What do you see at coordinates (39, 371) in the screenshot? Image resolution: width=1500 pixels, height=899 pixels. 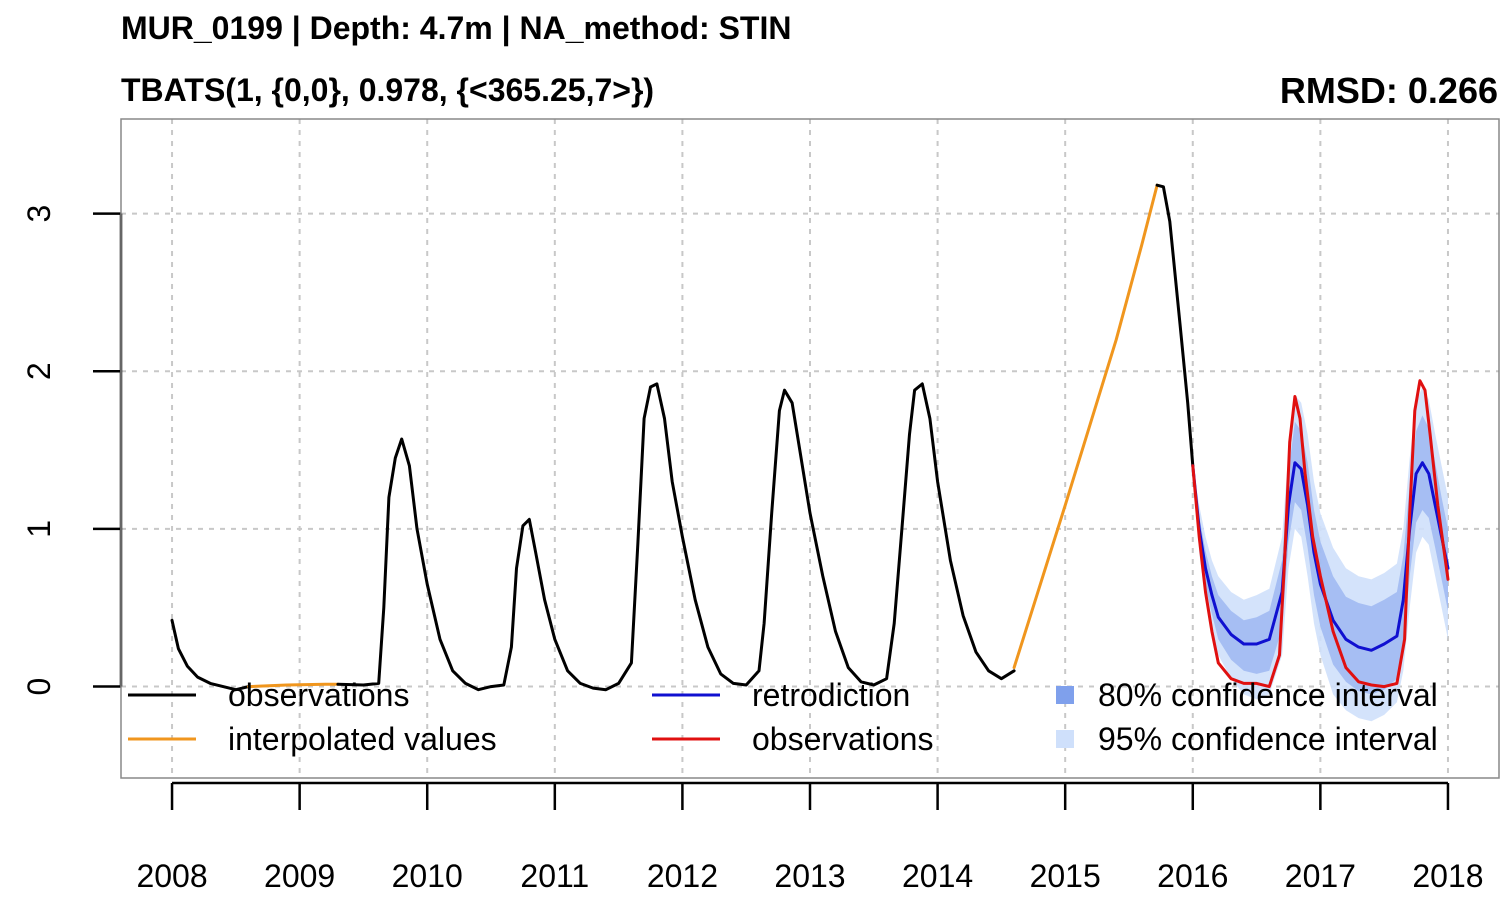 I see `y-tick-label: 2` at bounding box center [39, 371].